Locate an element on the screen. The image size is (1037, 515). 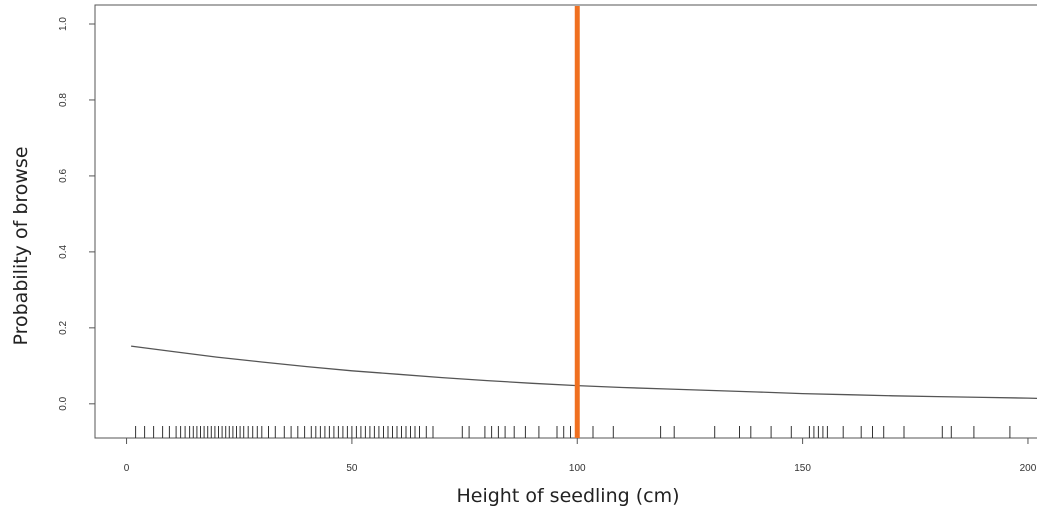
x-axis: 0 50 100 150 200 is located at coordinates (580, 456).